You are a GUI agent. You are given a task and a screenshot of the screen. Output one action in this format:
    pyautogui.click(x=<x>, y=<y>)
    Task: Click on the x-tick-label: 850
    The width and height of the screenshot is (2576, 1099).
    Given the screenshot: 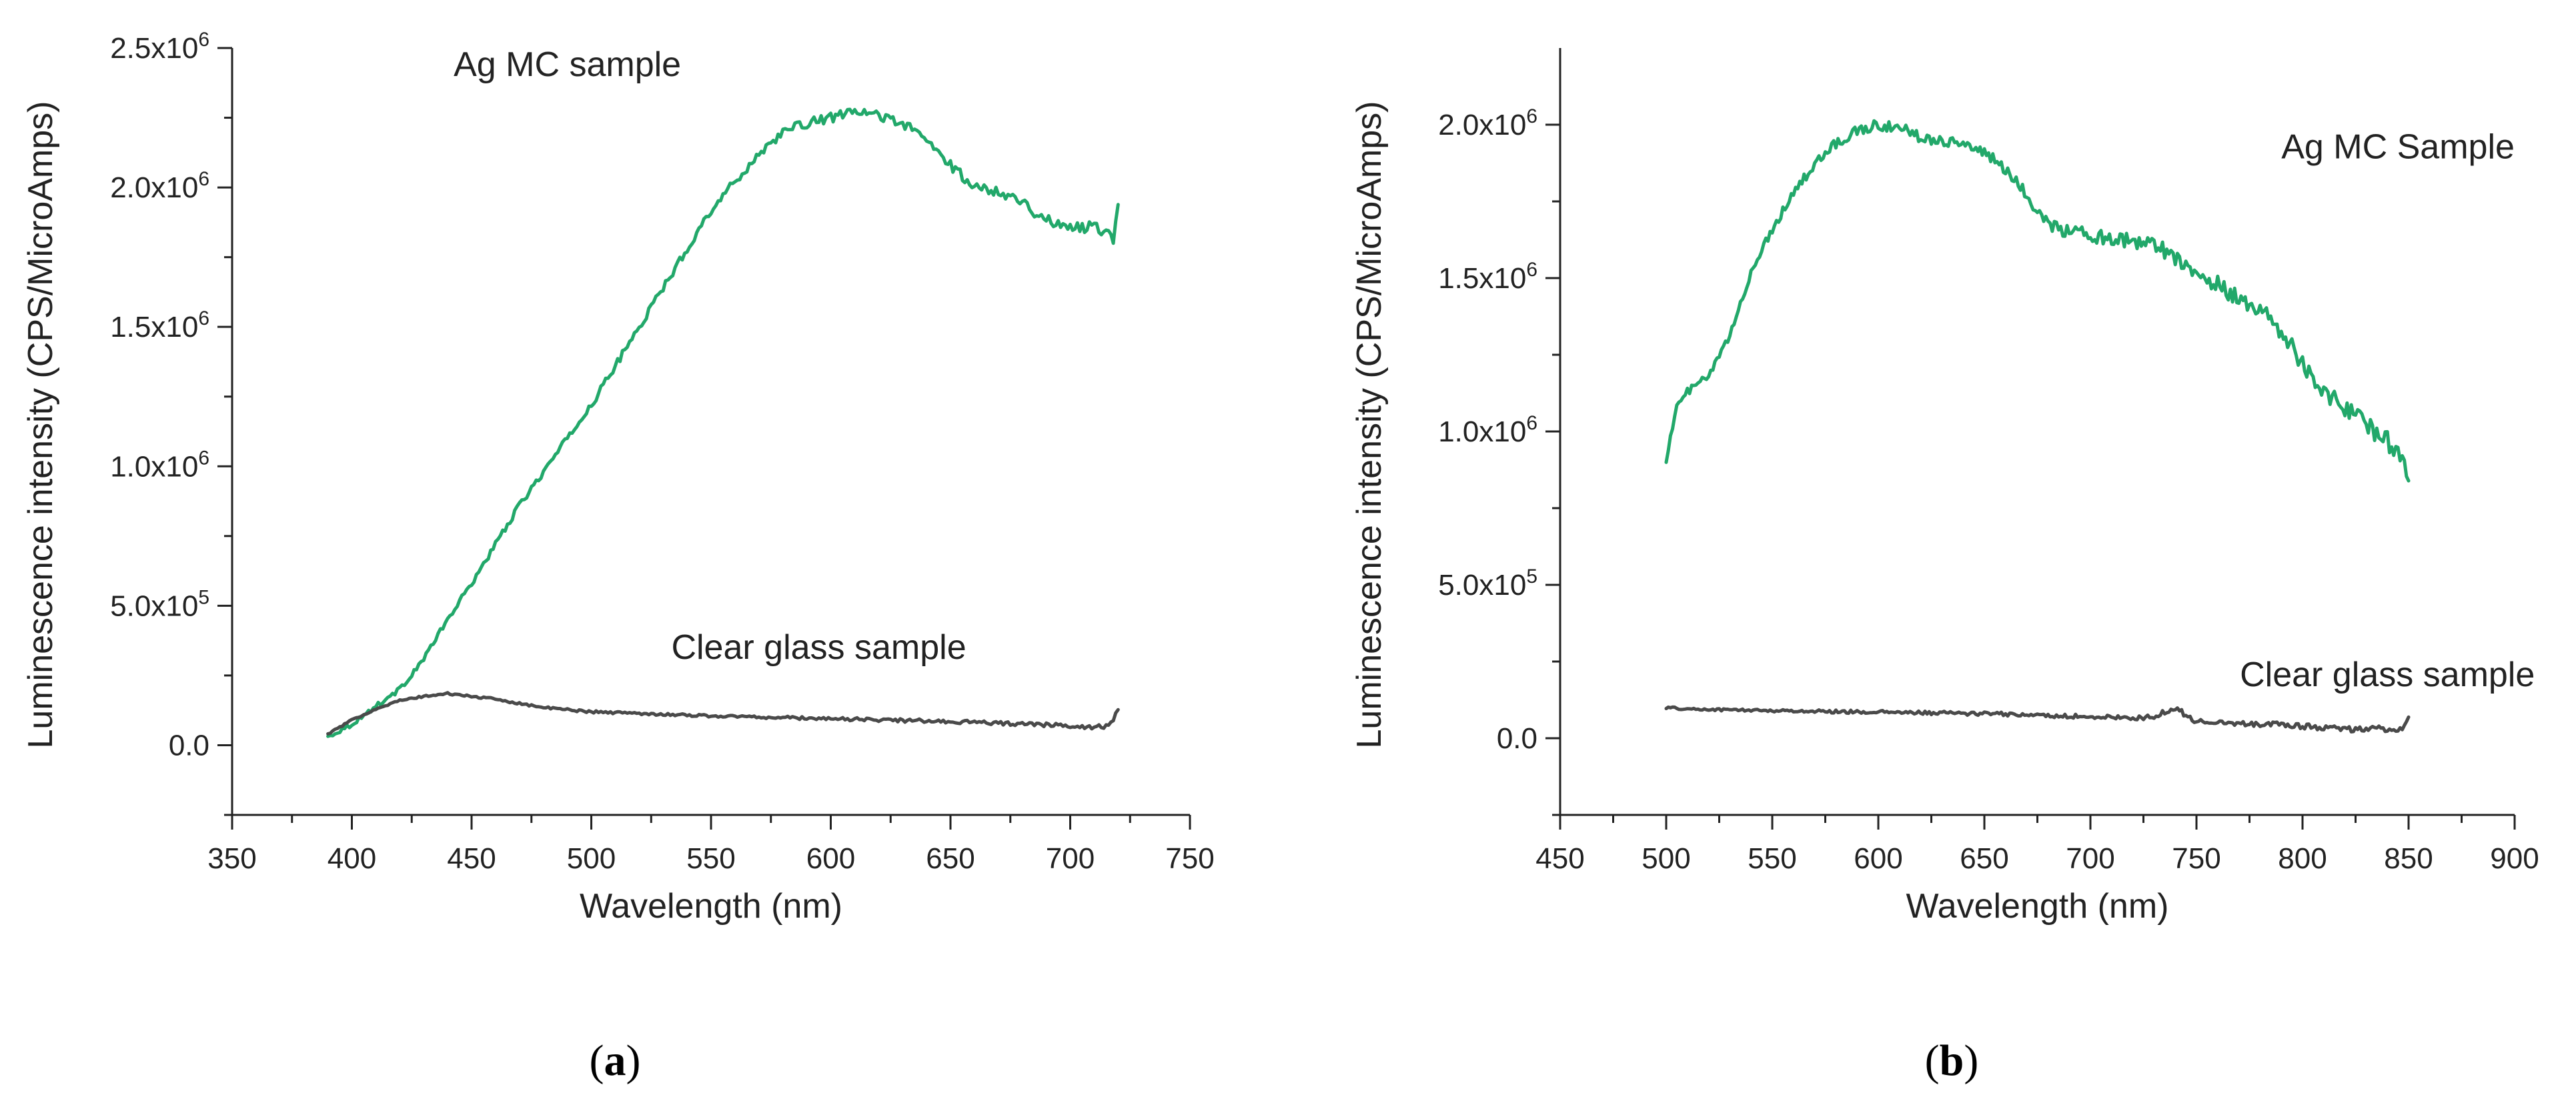 What is the action you would take?
    pyautogui.click(x=2408, y=858)
    